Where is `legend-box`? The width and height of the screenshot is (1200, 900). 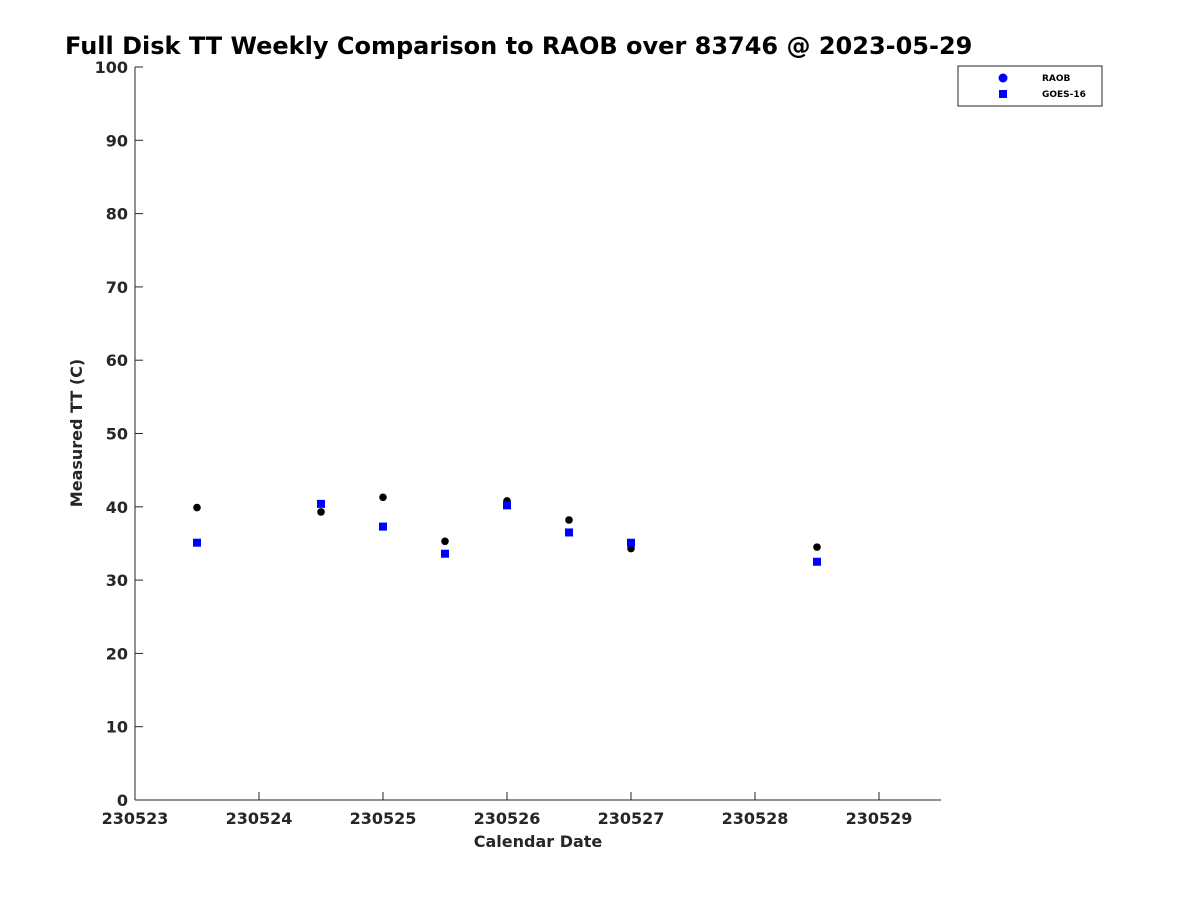
legend-box is located at coordinates (1030, 86).